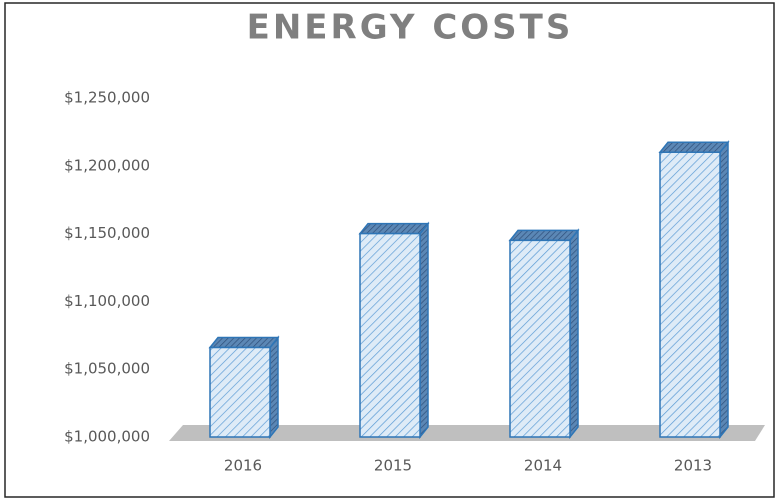  Describe the element at coordinates (107, 369) in the screenshot. I see `y-tick-label: $1,050,000` at that location.